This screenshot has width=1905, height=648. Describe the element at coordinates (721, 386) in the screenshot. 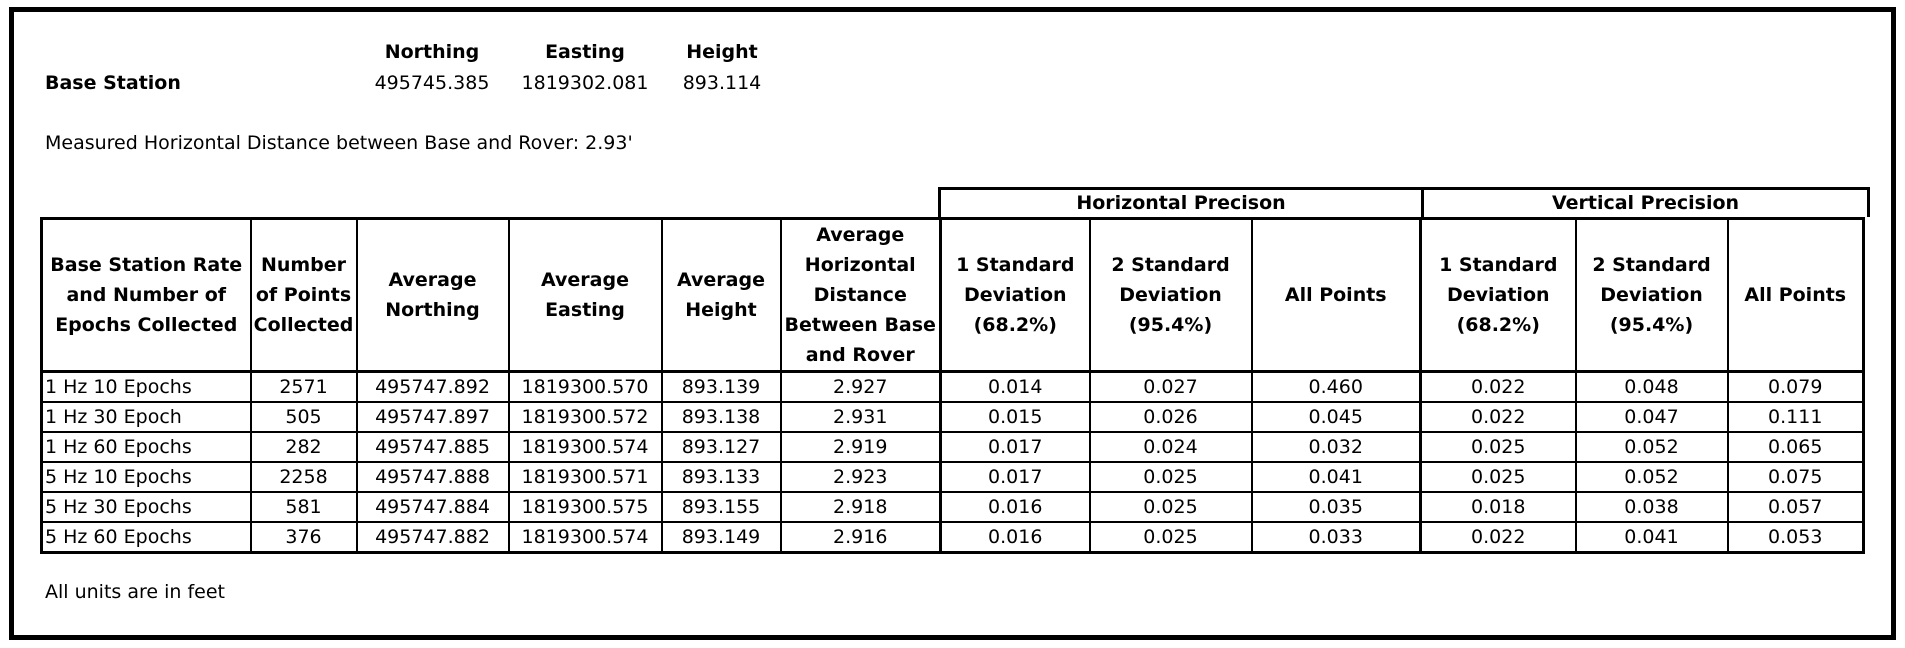

I see `table-cell: 893.139` at that location.